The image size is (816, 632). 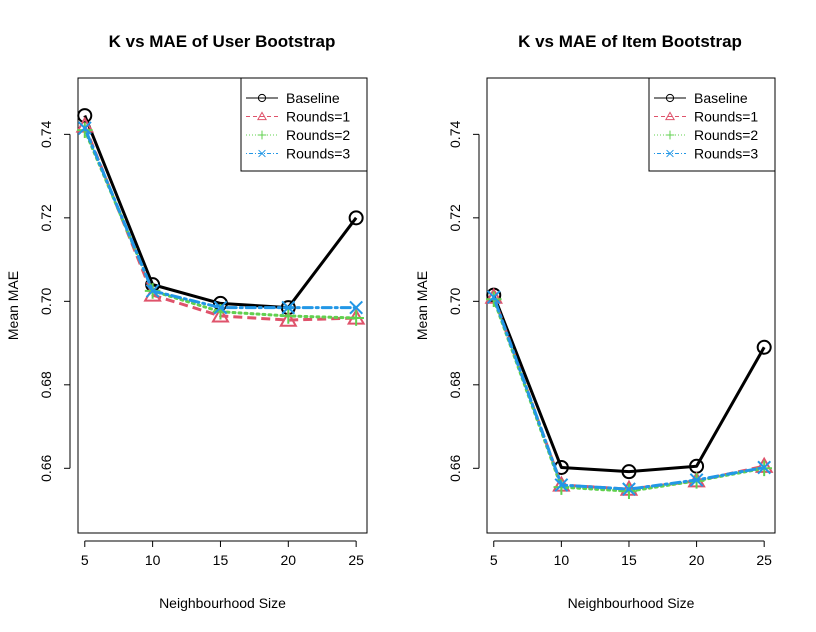 I want to click on chart-title: K vs MAE of Item Bootstrap, so click(x=630, y=41).